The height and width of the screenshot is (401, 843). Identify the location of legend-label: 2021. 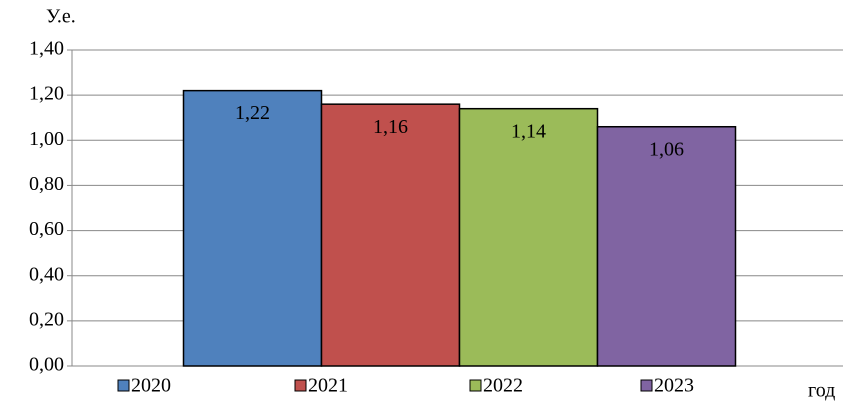
(328, 386).